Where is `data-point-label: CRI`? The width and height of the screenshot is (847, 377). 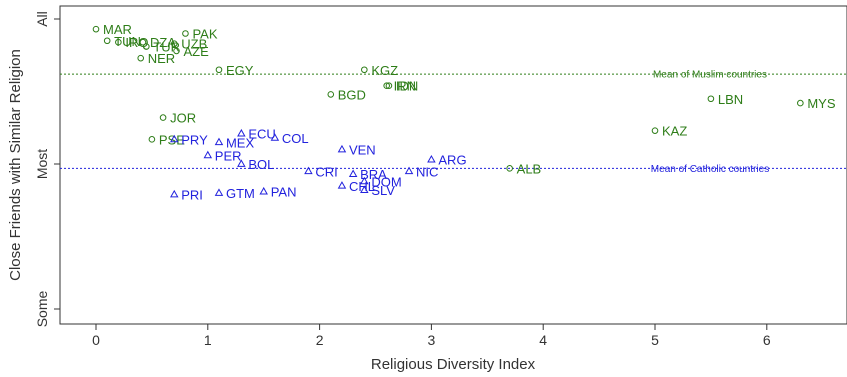 data-point-label: CRI is located at coordinates (326, 171).